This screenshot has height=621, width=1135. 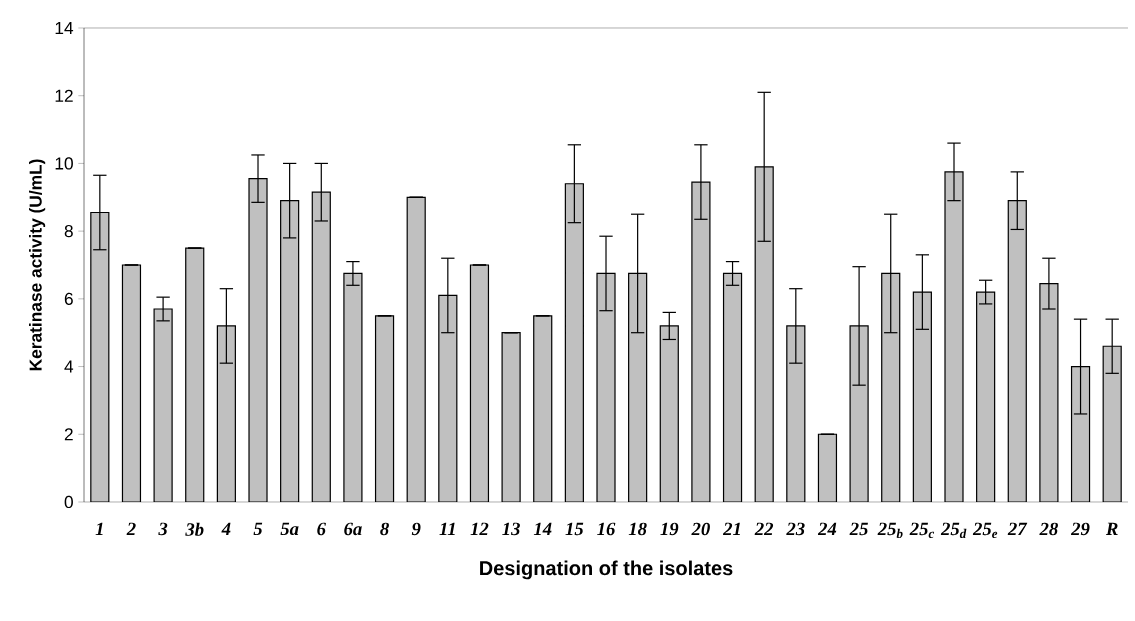 What do you see at coordinates (68, 434) in the screenshot?
I see `y-tick-label: 2` at bounding box center [68, 434].